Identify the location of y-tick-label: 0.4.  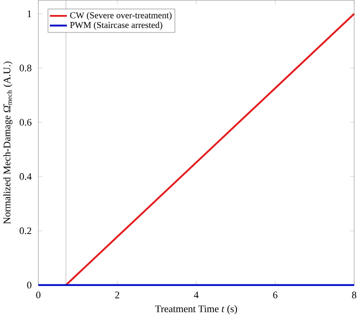
(26, 176).